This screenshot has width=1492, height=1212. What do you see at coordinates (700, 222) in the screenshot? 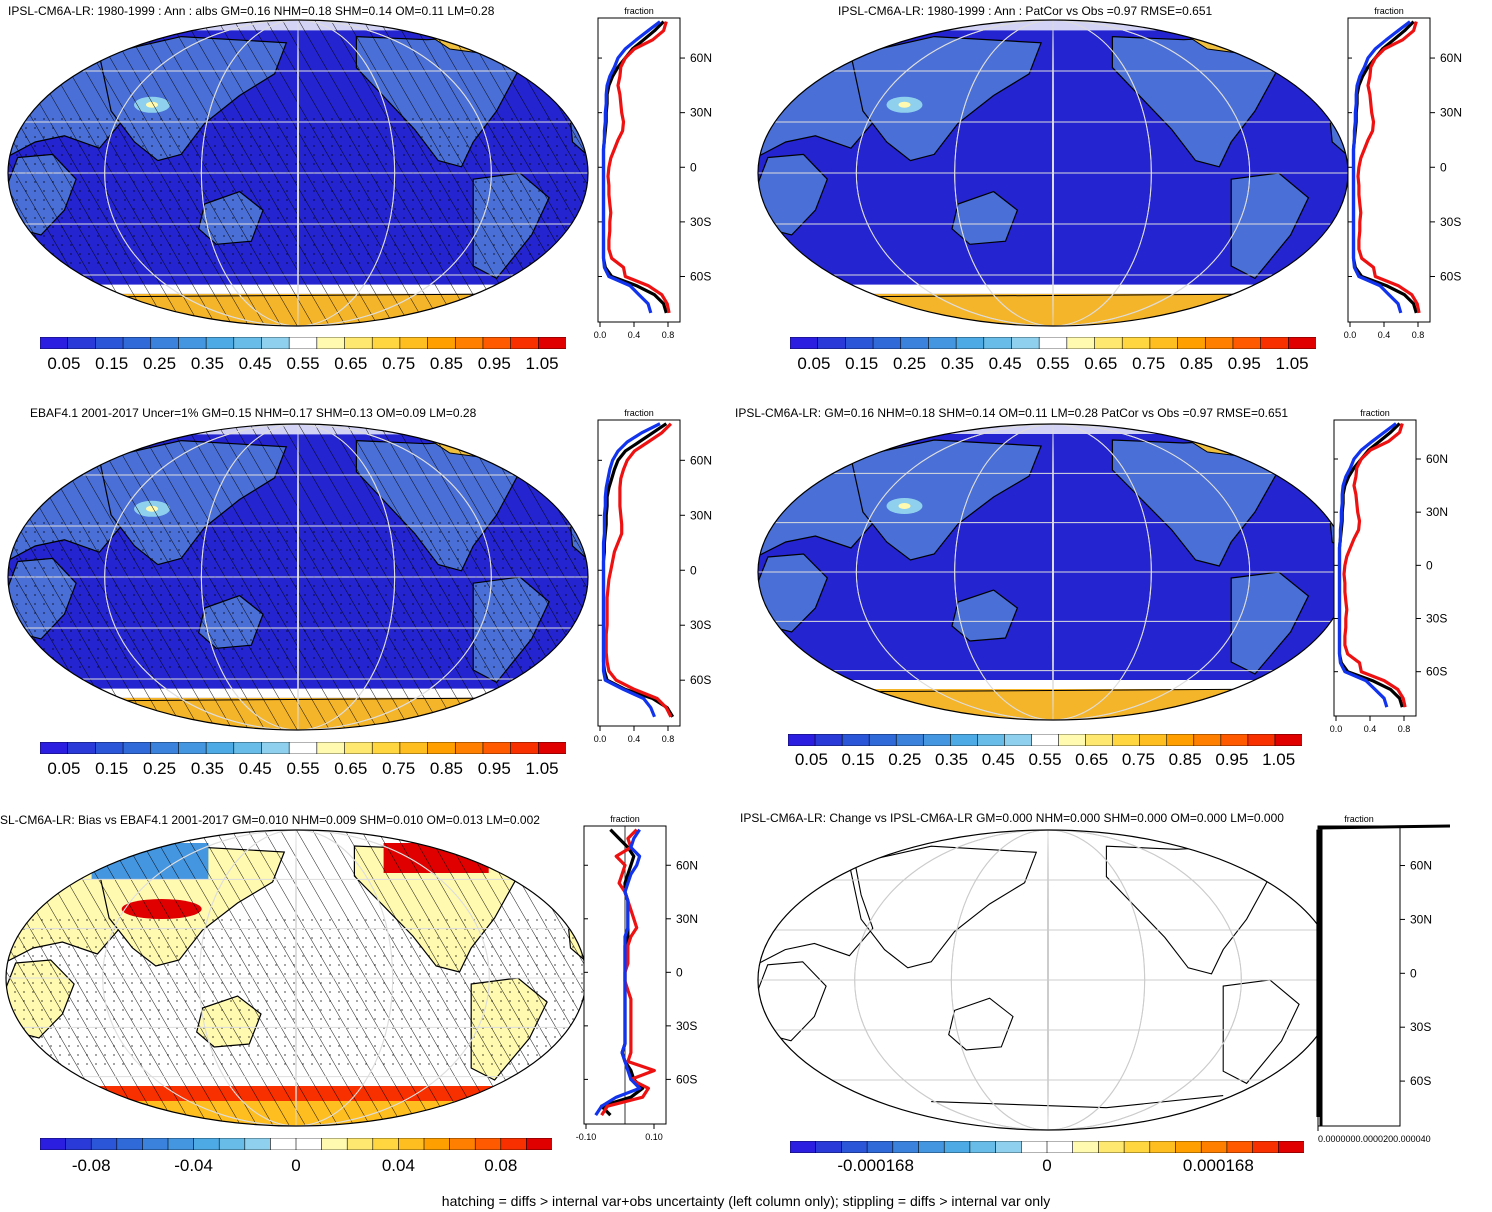
I see `lat-tick-label: 30S` at bounding box center [700, 222].